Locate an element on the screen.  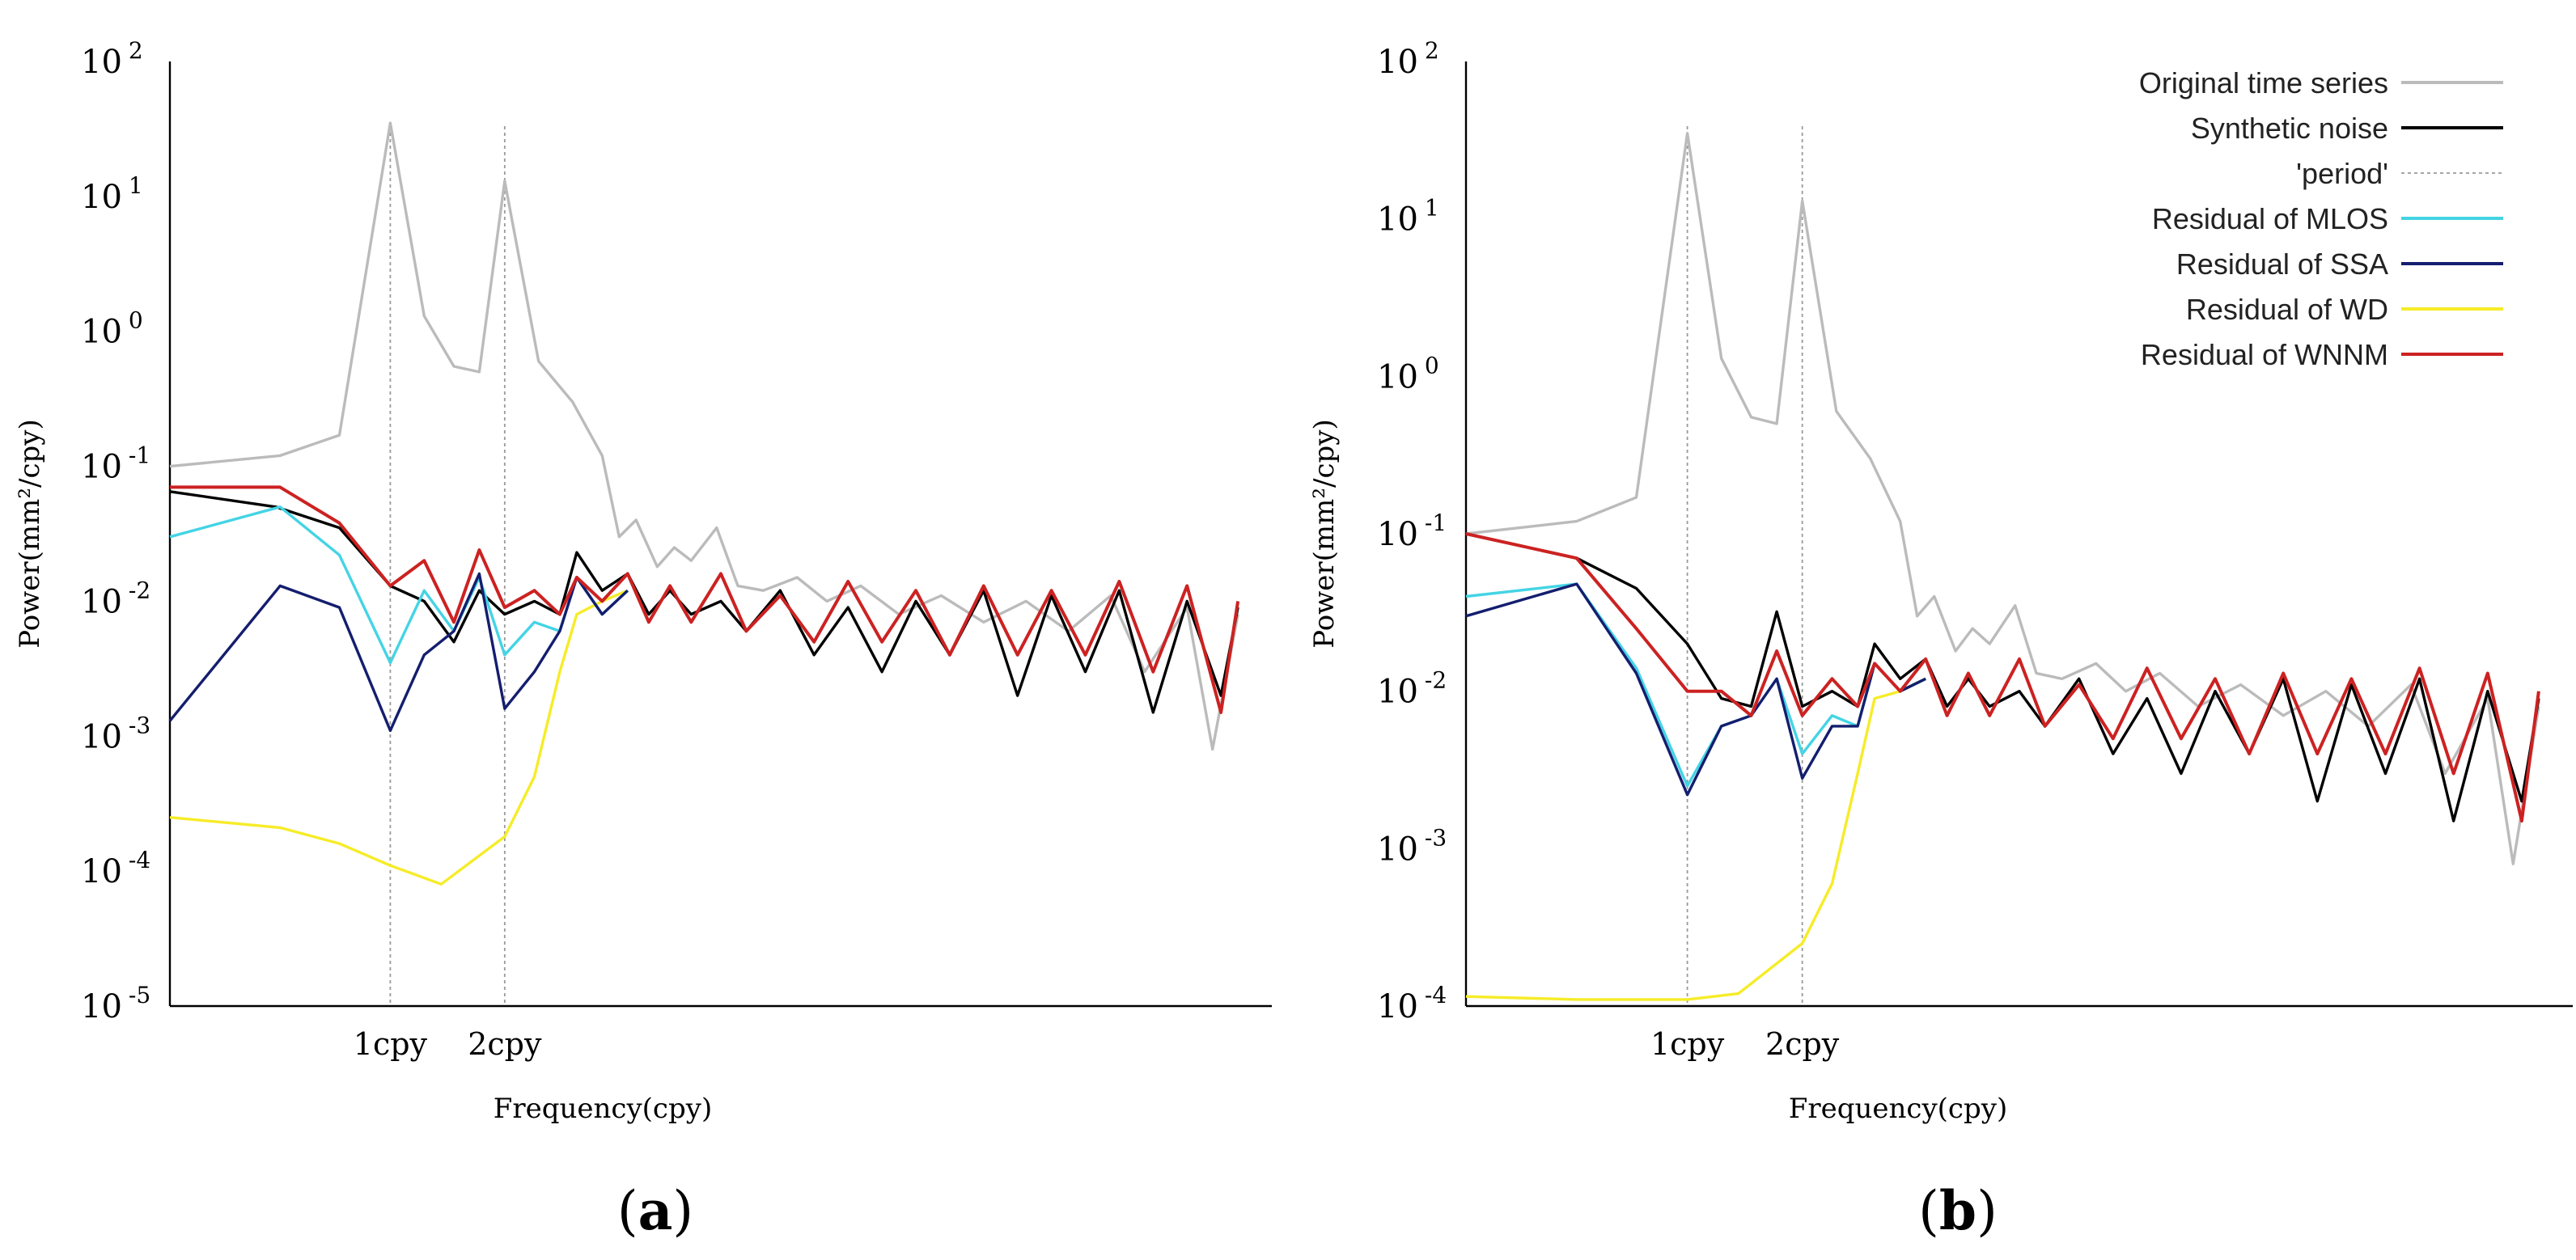
panel-label-a: (a) is located at coordinates (655, 1210).